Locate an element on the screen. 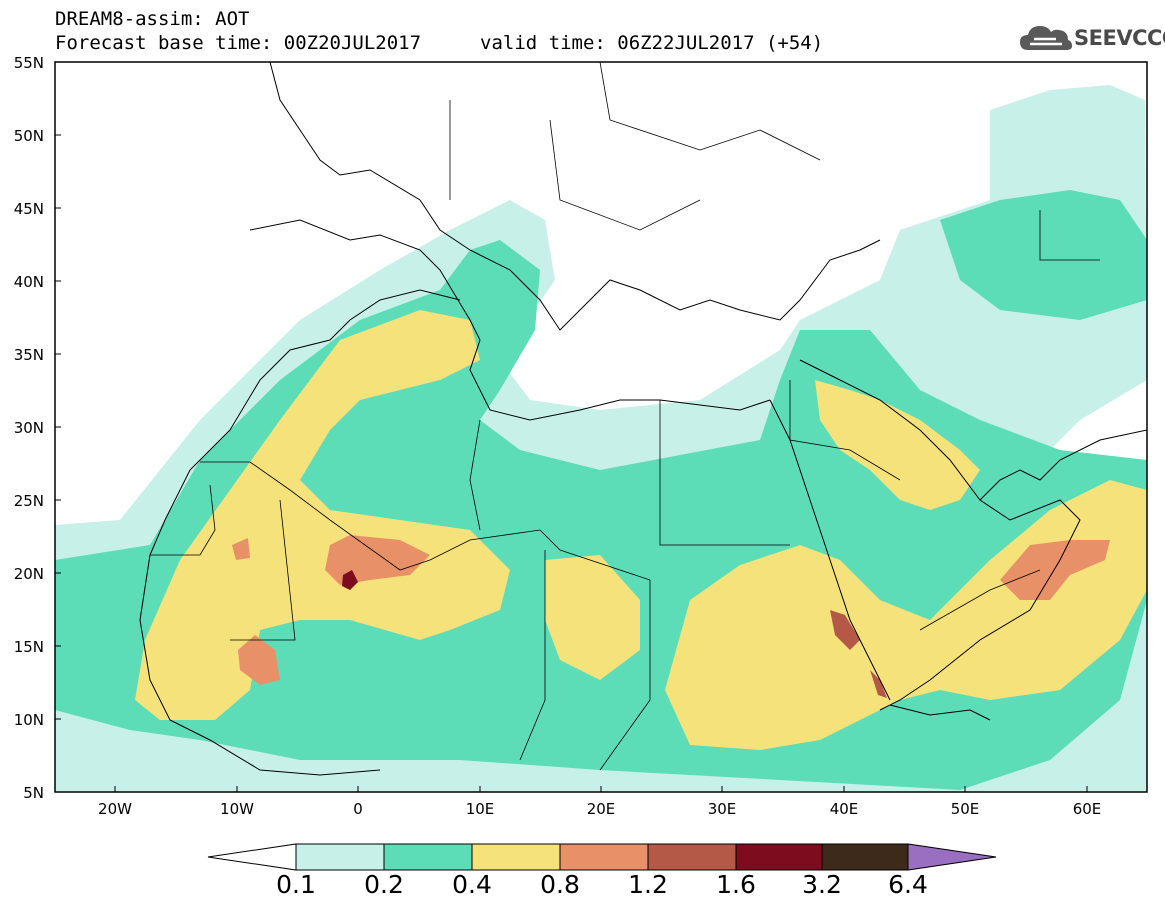 The image size is (1165, 905). colorbar is located at coordinates (602, 857).